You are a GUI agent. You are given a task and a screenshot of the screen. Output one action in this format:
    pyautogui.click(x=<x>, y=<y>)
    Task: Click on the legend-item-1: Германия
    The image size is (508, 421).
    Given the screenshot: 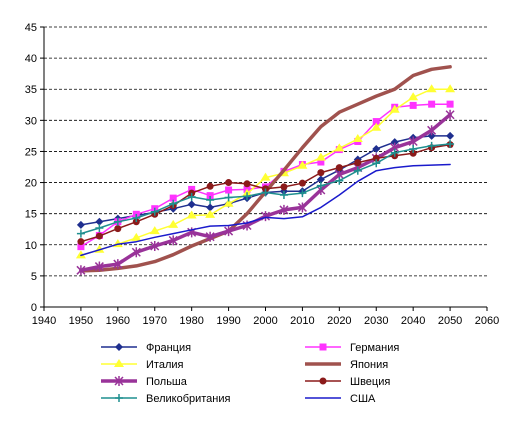 What is the action you would take?
    pyautogui.click(x=352, y=348)
    